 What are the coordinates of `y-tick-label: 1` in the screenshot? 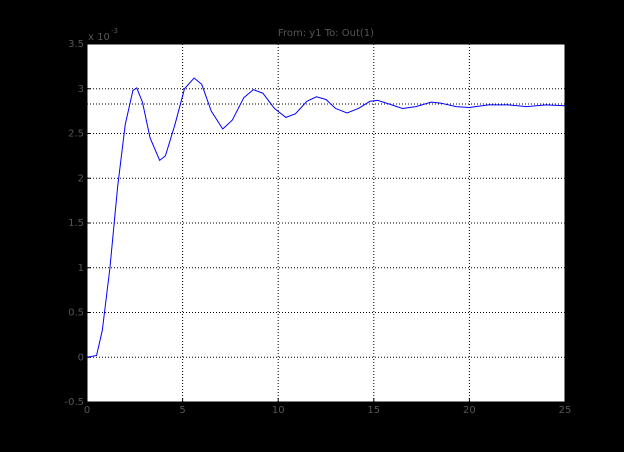 It's located at (81, 268).